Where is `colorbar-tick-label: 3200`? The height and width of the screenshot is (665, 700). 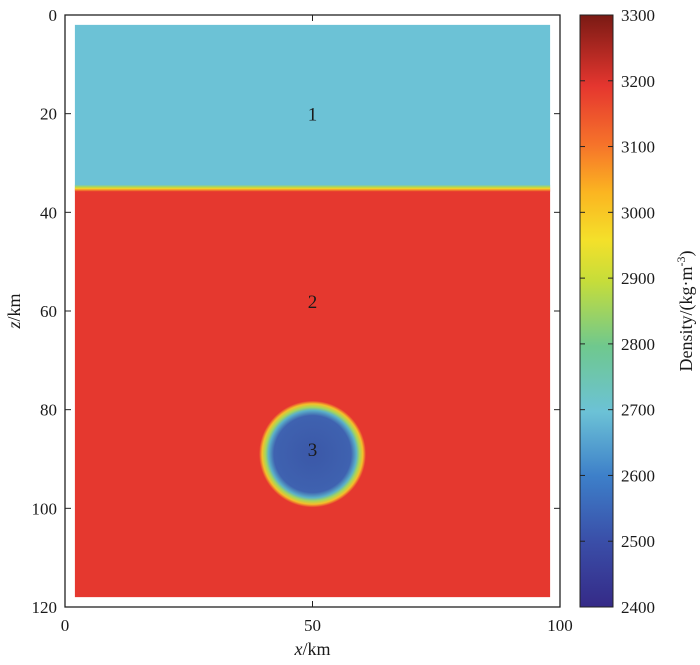
colorbar-tick-label: 3200 is located at coordinates (638, 81).